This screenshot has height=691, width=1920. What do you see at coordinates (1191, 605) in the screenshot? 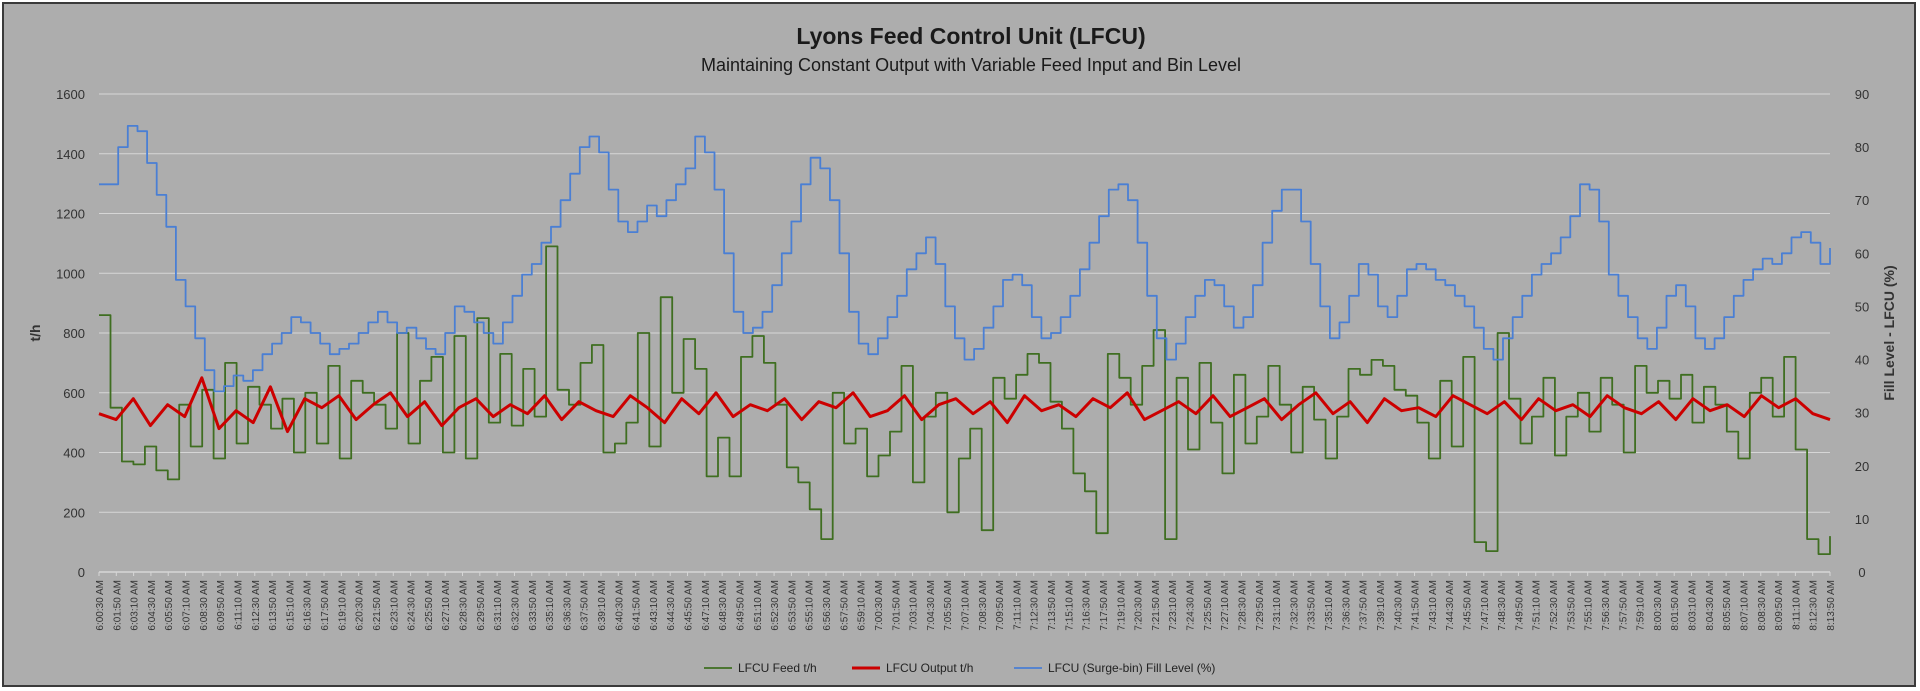
I see `x-tick-label: 7:24:30 AM` at bounding box center [1191, 605].